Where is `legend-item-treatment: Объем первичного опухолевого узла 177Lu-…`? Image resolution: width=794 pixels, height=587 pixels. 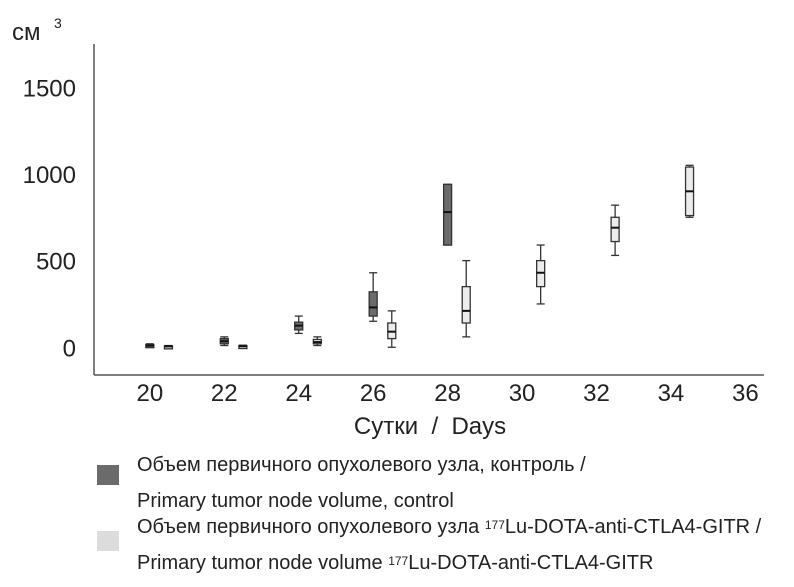
legend-item-treatment: Объем первичного опухолевого узла 177Lu-… is located at coordinates (442, 544).